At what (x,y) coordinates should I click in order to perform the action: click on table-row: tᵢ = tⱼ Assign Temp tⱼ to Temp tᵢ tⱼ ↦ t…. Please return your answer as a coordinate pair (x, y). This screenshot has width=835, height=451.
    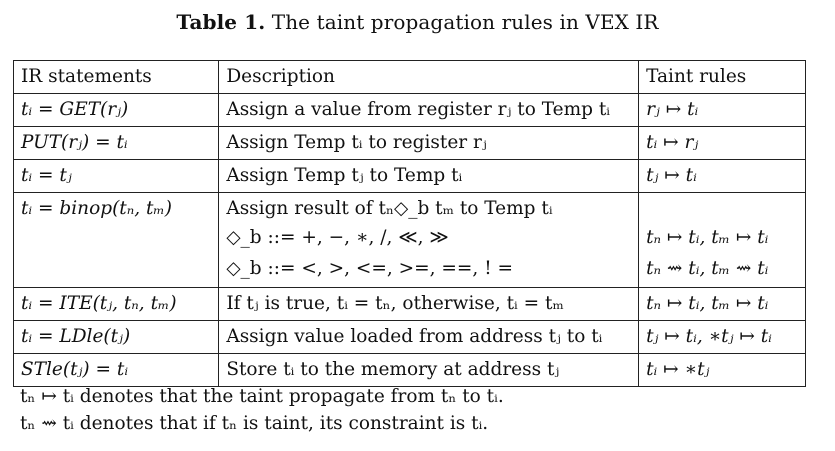
    Looking at the image, I should click on (409, 176).